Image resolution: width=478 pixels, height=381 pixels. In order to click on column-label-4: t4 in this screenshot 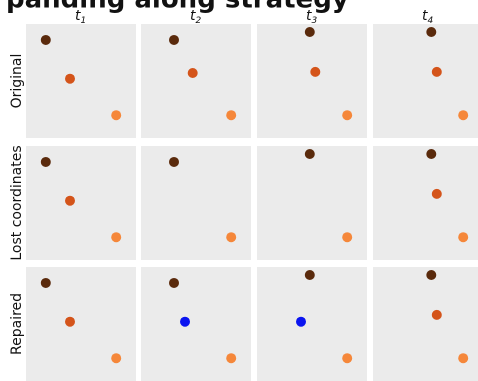, I will do `click(428, 17)`.